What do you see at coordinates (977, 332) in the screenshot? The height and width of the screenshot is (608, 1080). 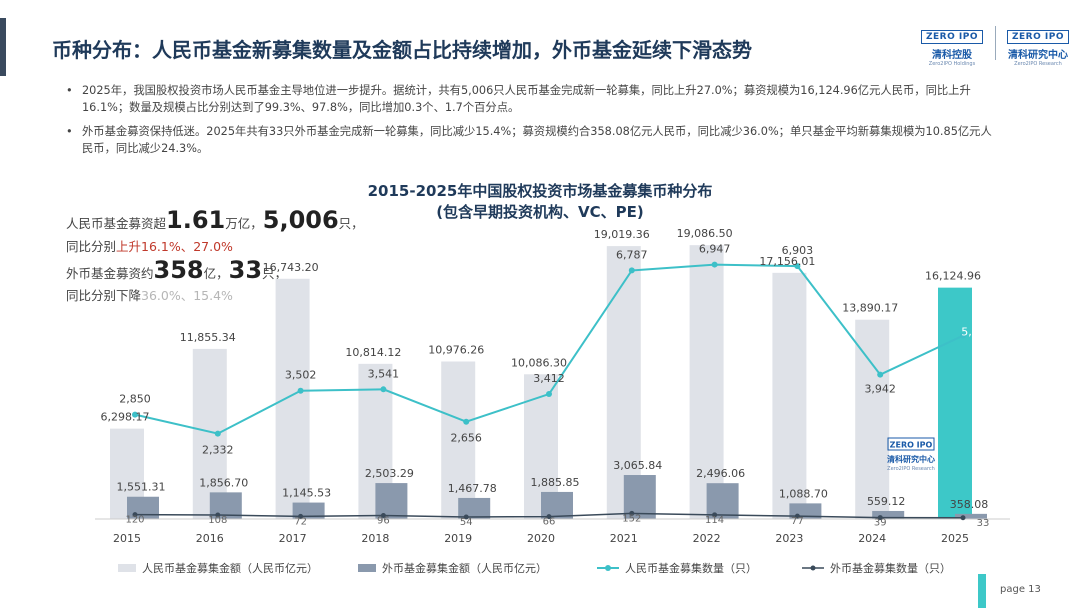 I see `rmb-count-label: 5,006` at bounding box center [977, 332].